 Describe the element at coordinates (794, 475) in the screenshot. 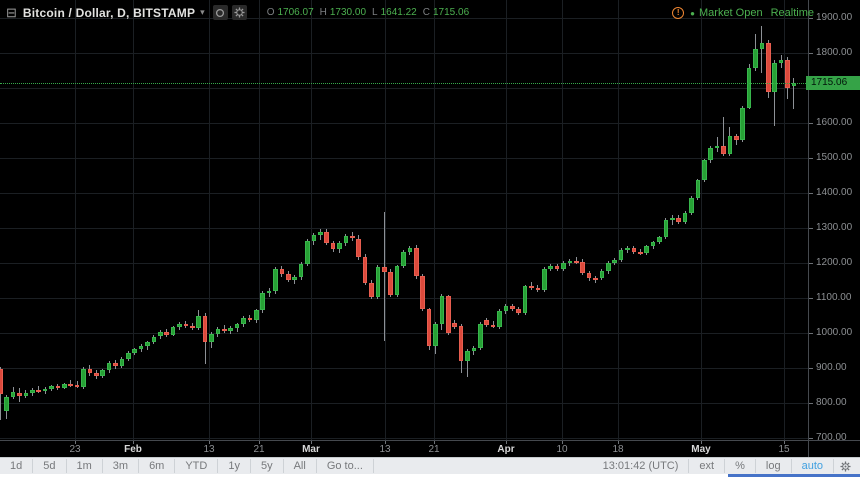

I see `bottom-blue-bar` at that location.